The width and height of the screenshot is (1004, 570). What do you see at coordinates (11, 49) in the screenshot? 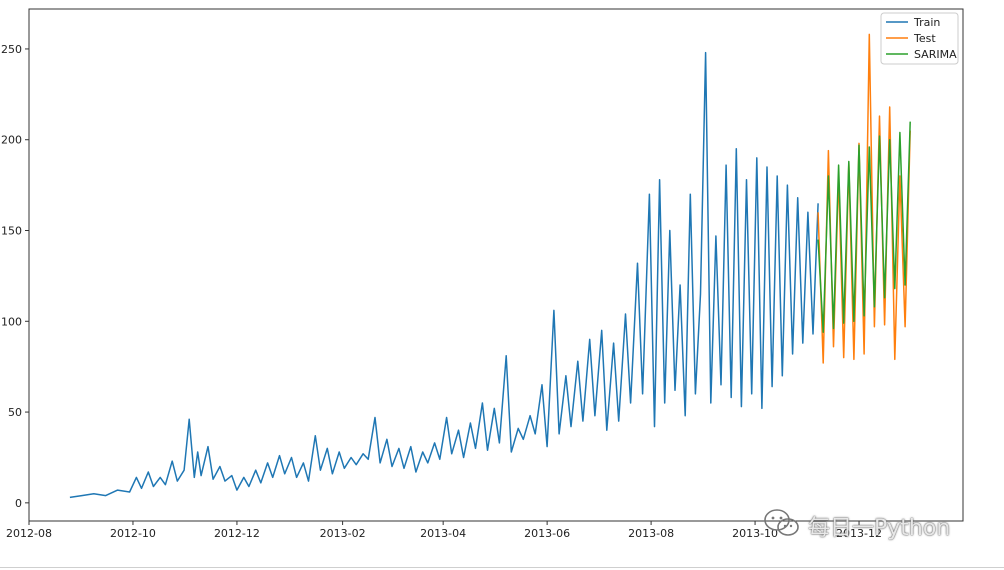
I see `y-tick-label: 250` at bounding box center [11, 49].